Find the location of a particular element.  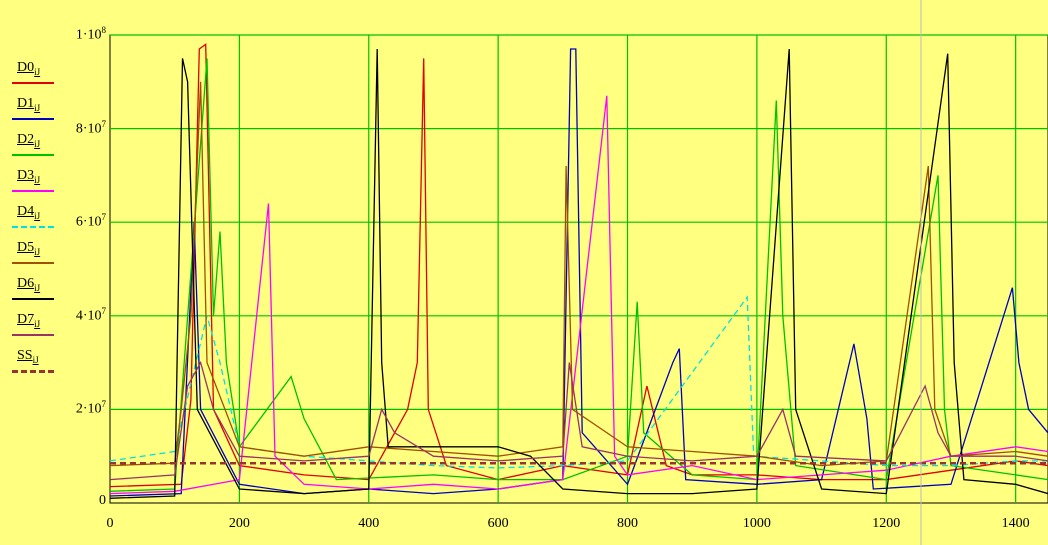

x-tick-label: 200 is located at coordinates (239, 523).